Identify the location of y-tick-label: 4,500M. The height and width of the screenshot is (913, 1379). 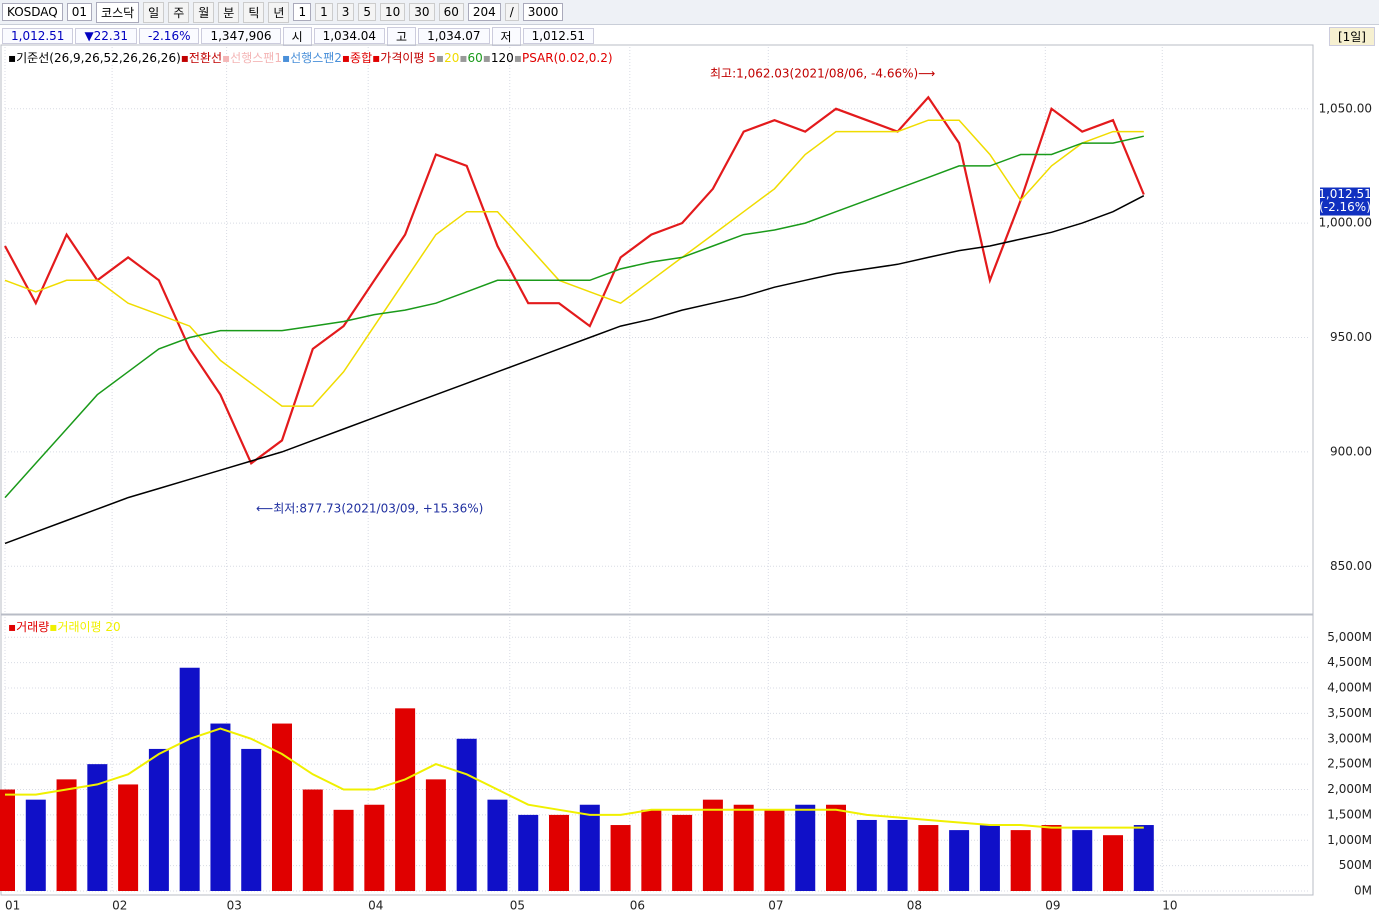
(1349, 662).